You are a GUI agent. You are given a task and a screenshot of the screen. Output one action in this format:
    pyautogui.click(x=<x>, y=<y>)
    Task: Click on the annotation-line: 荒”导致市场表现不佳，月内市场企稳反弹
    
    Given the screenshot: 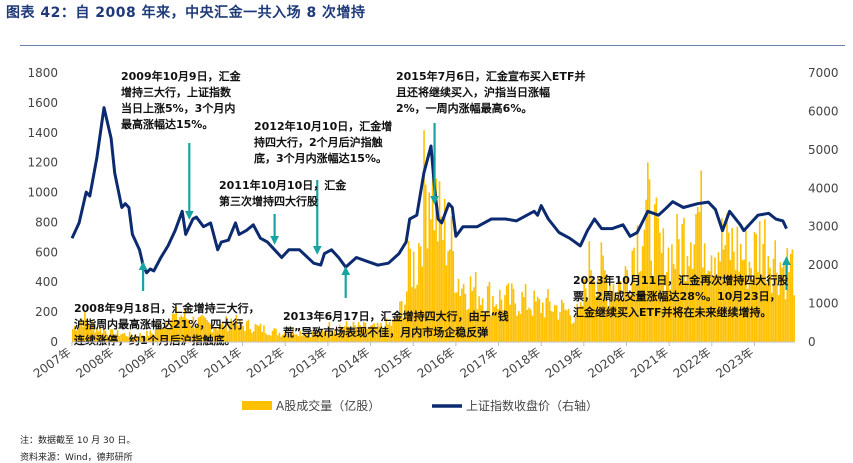 What is the action you would take?
    pyautogui.click(x=385, y=332)
    